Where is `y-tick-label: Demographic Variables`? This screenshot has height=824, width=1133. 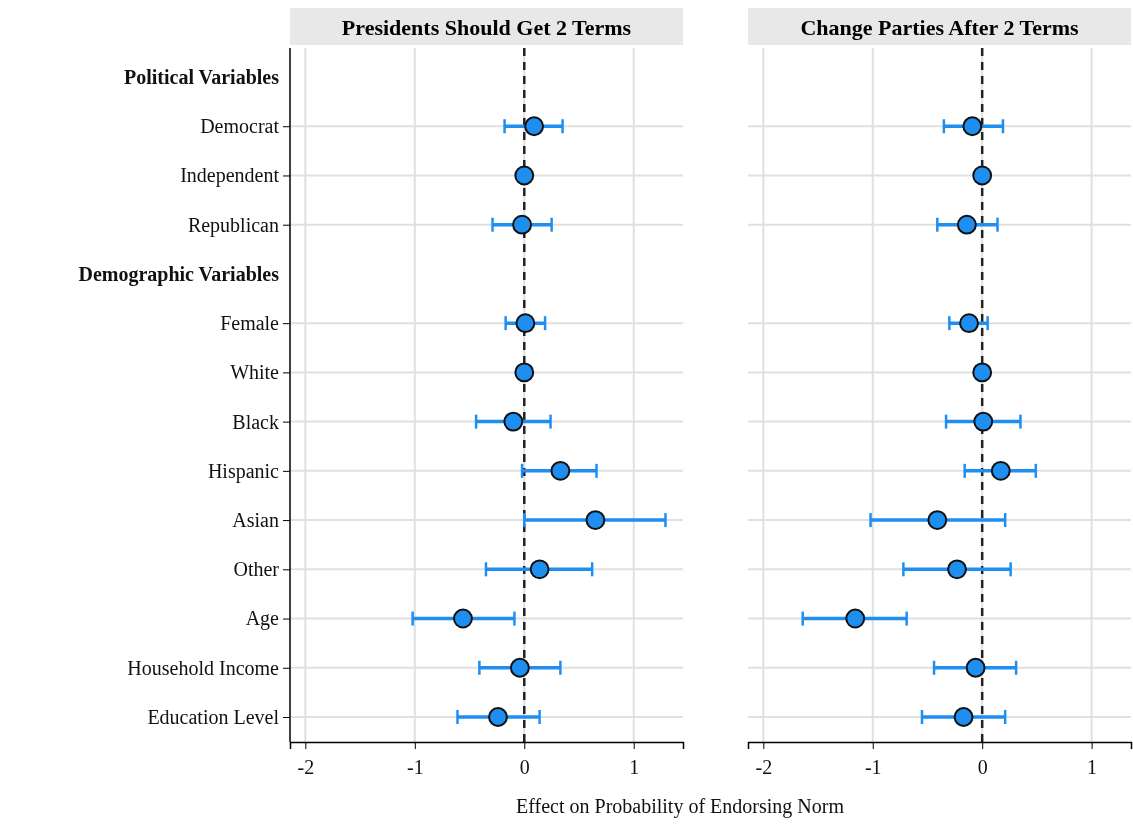 y-tick-label: Demographic Variables is located at coordinates (179, 274).